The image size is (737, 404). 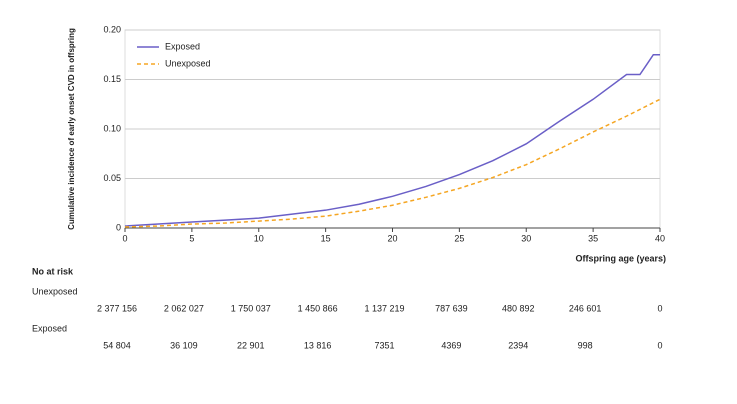 What do you see at coordinates (384, 345) in the screenshot?
I see `risk-count: 7351` at bounding box center [384, 345].